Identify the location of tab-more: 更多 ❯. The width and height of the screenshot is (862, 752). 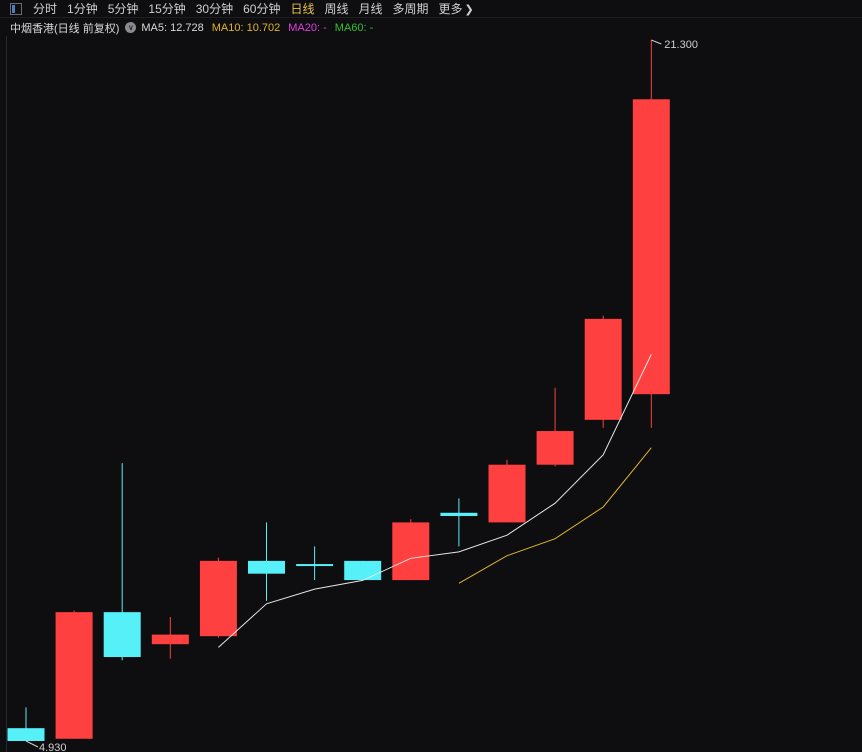
(456, 8).